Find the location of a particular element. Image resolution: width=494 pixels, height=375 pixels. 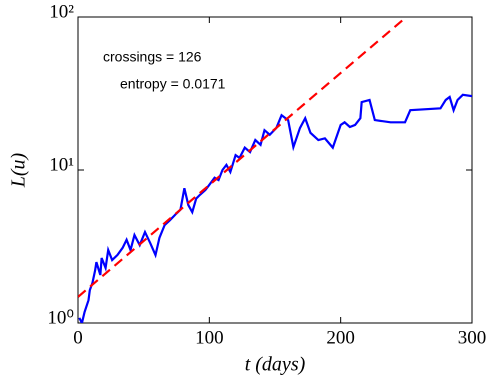

x-tick-label: 200 is located at coordinates (340, 337).